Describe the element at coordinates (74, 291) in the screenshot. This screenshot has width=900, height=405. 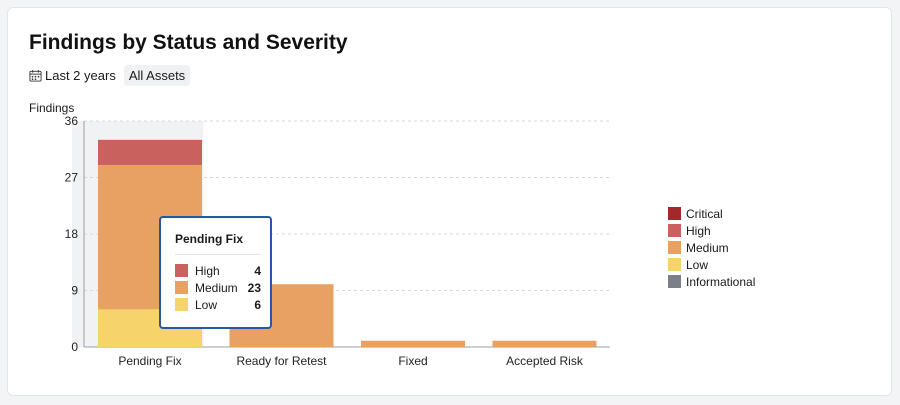
I see `y-tick-label-9: 9` at that location.